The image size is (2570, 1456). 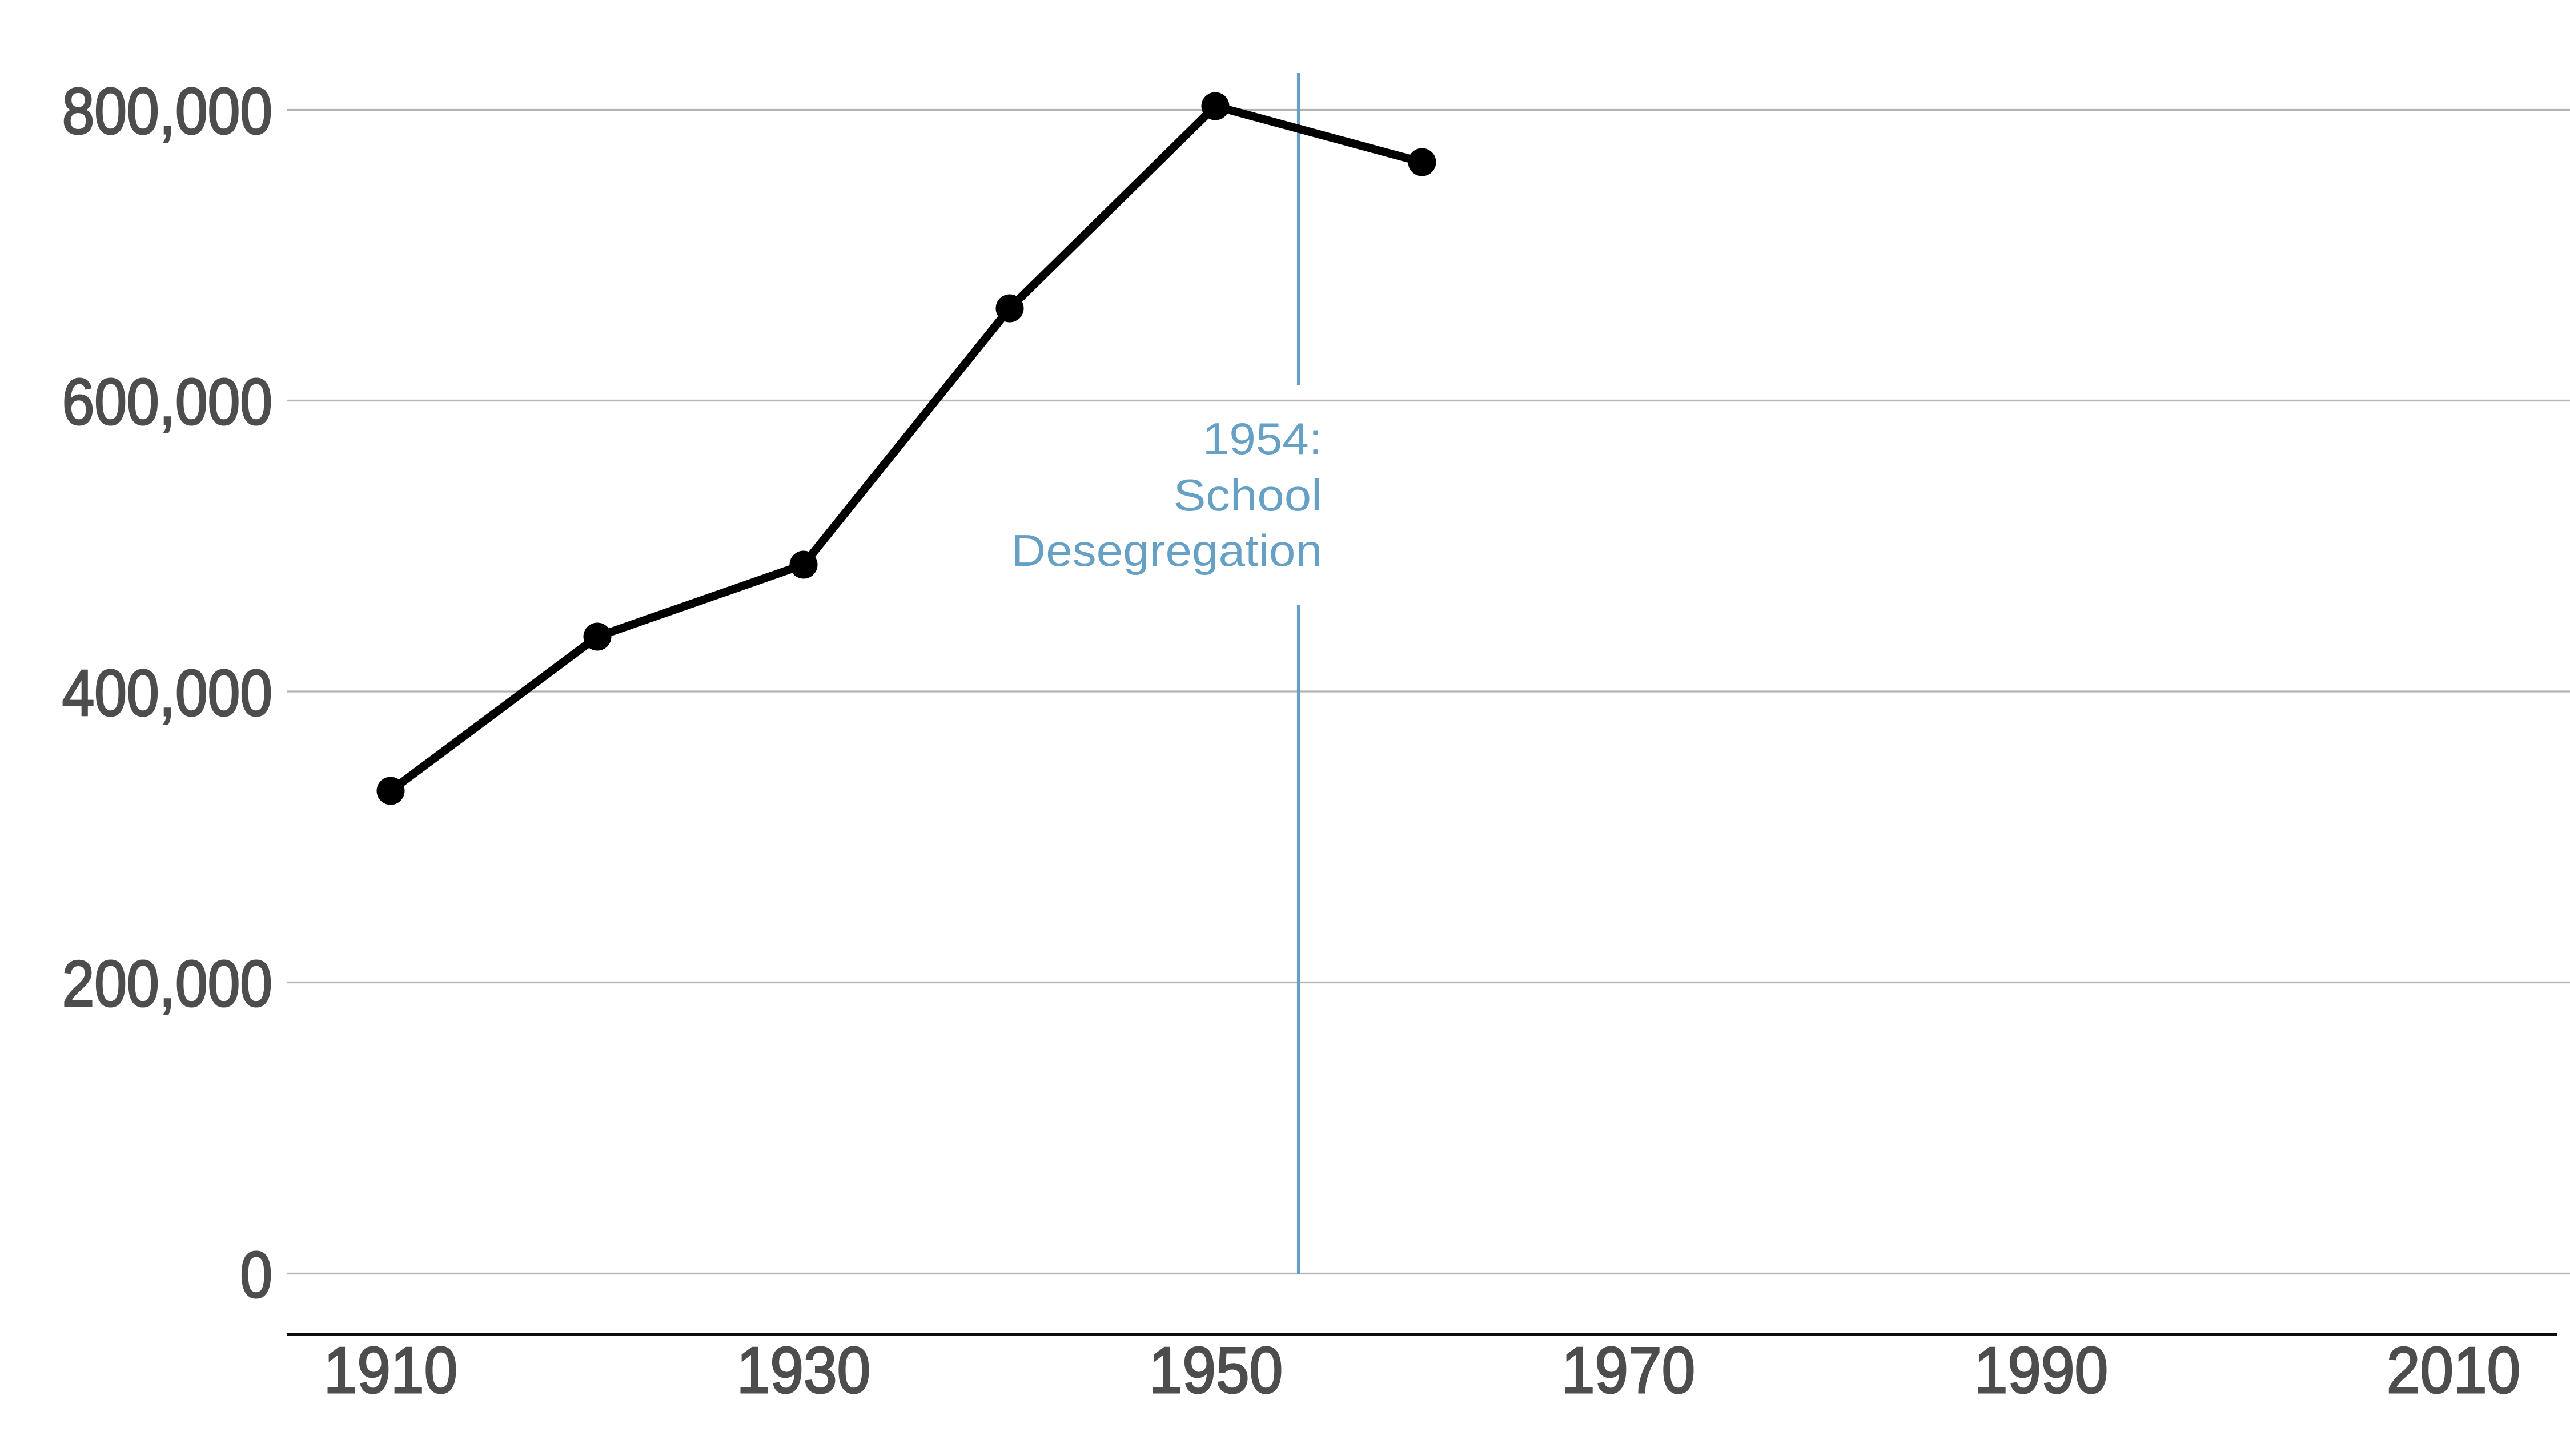 I want to click on svg-text: 1990, so click(x=2041, y=1370).